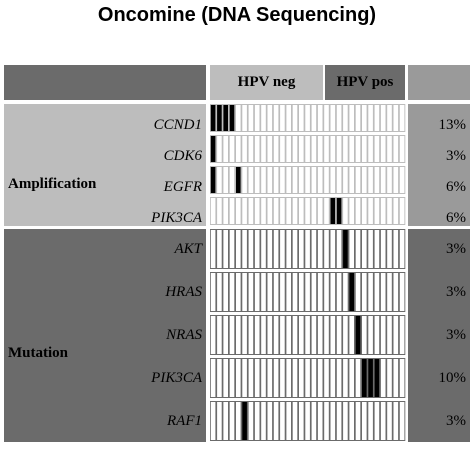  What do you see at coordinates (182, 156) in the screenshot?
I see `gene-label: CDK6` at bounding box center [182, 156].